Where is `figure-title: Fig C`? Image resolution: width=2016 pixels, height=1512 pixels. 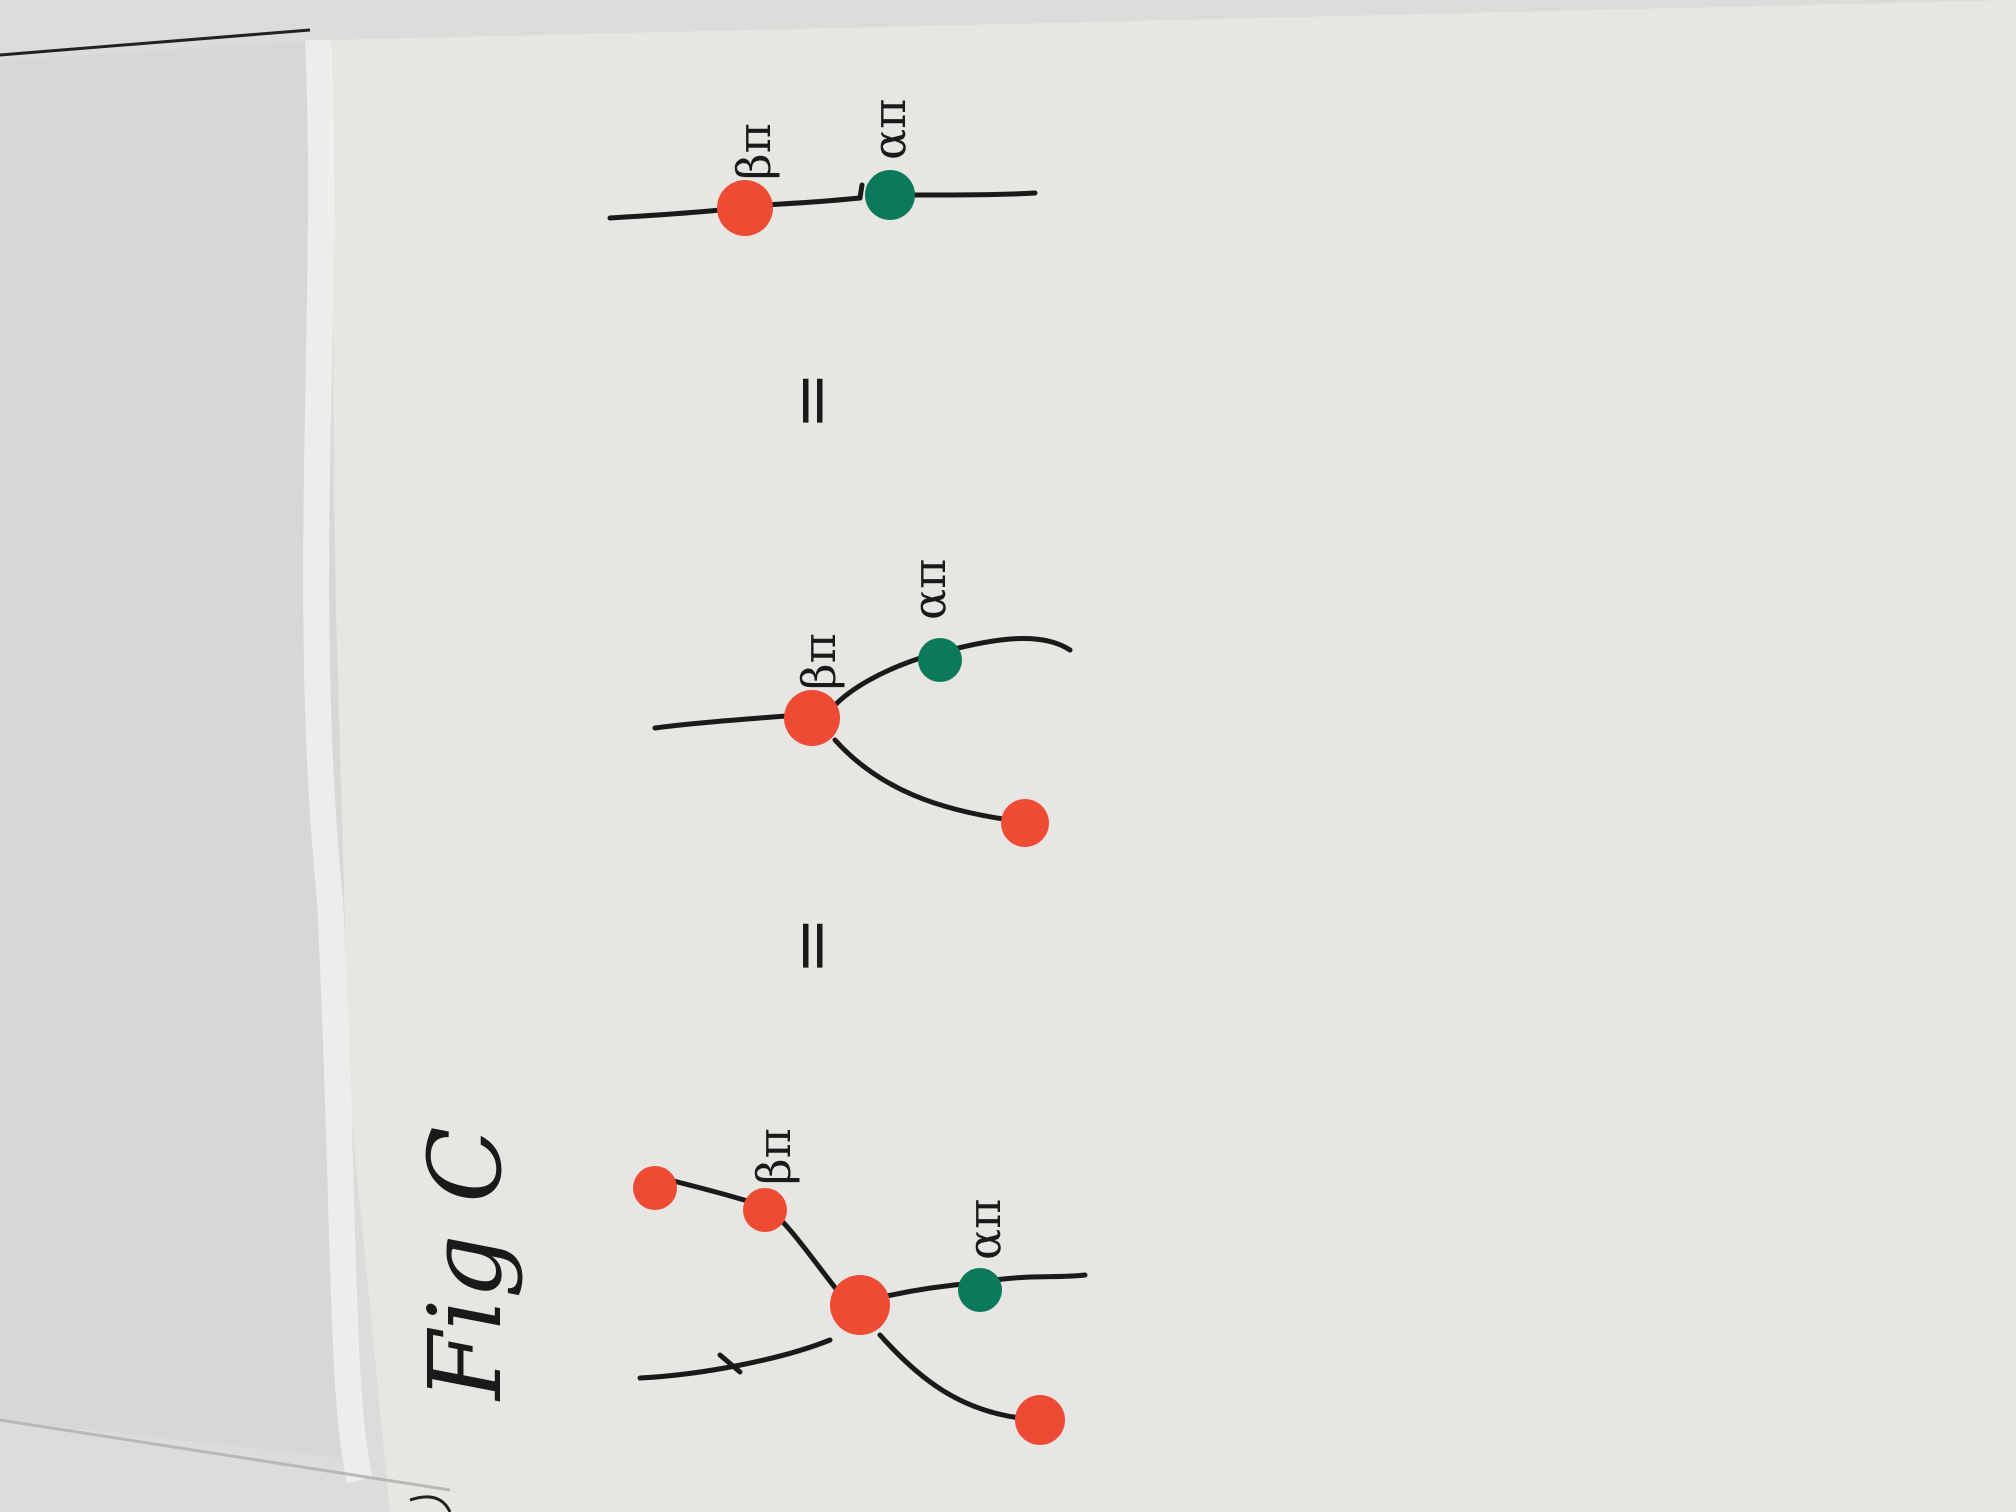 figure-title: Fig C is located at coordinates (465, 1264).